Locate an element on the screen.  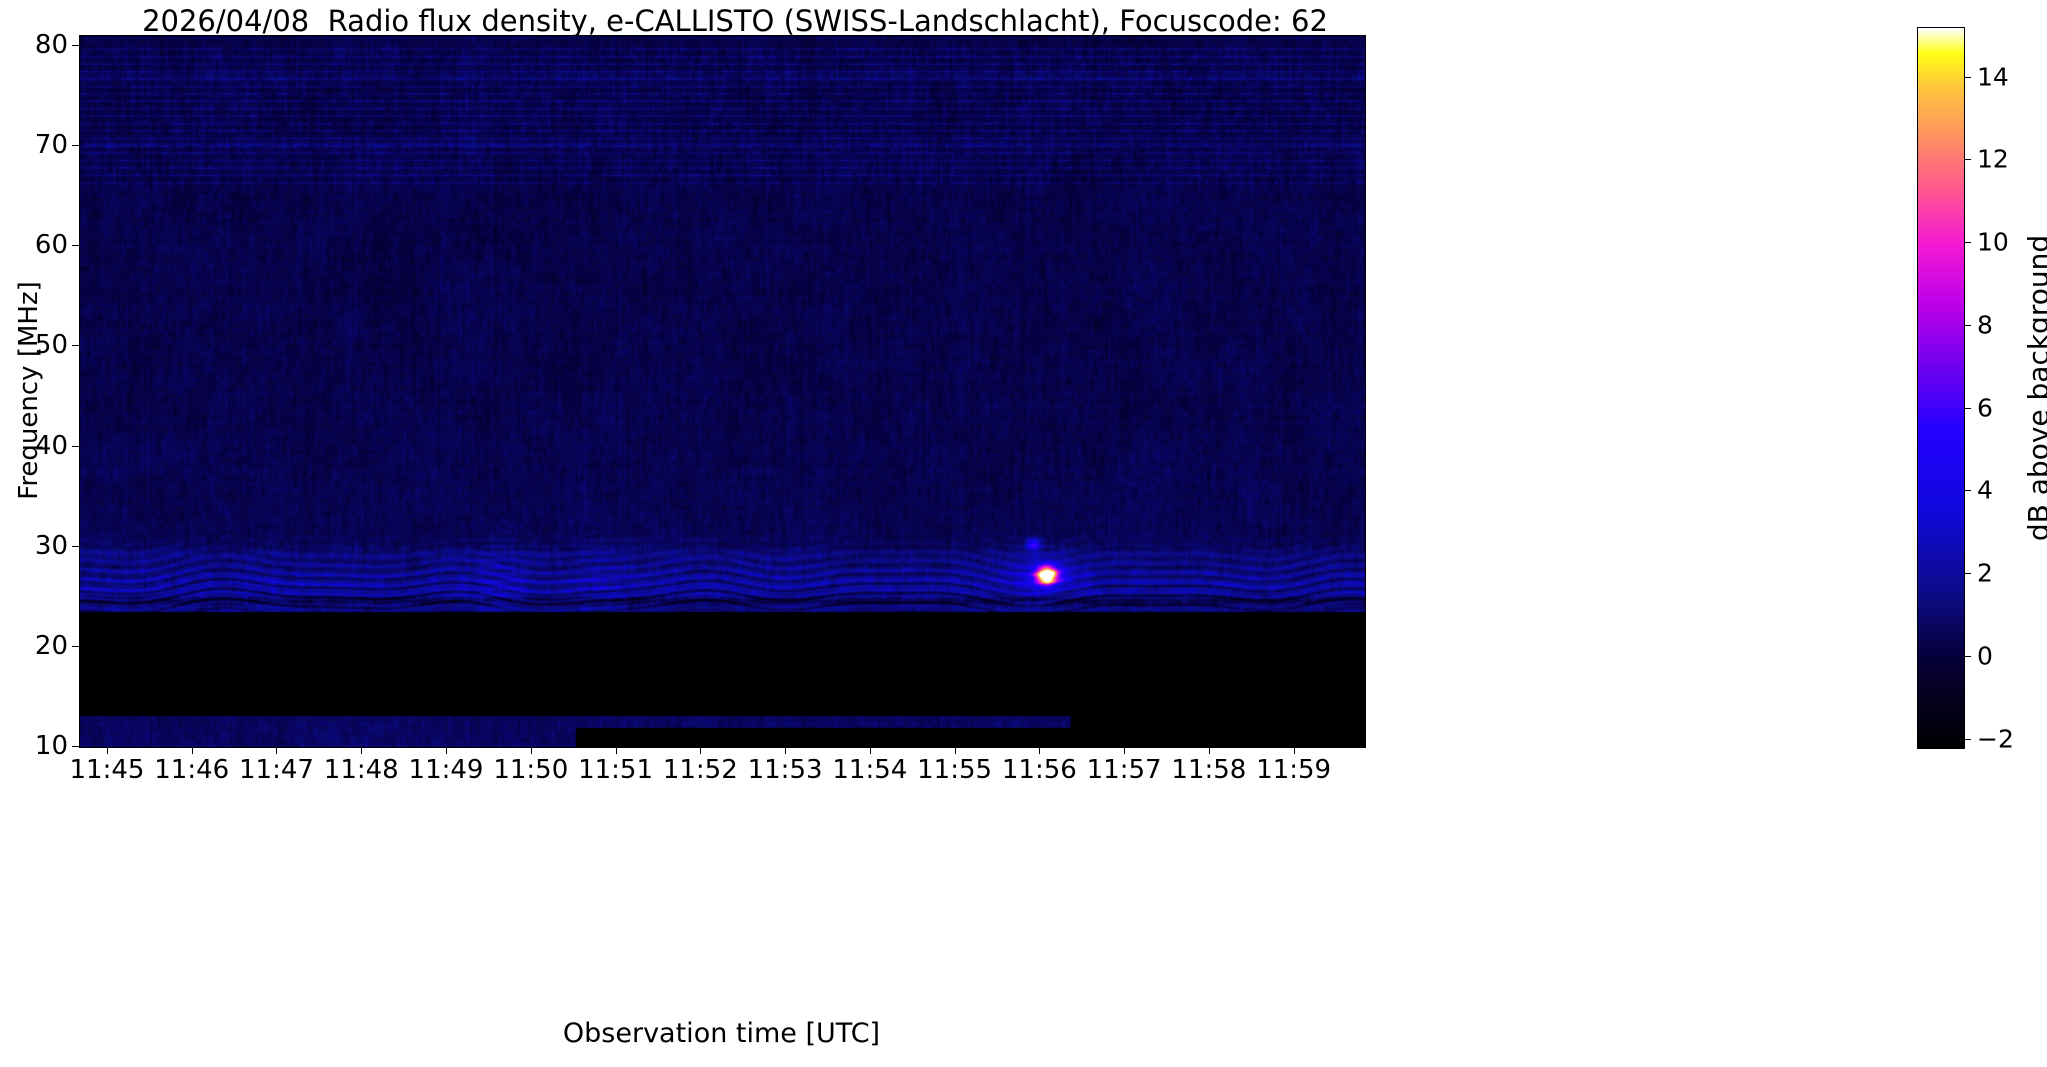
x-axis-label: Observation time [UTC] is located at coordinates (721, 1033).